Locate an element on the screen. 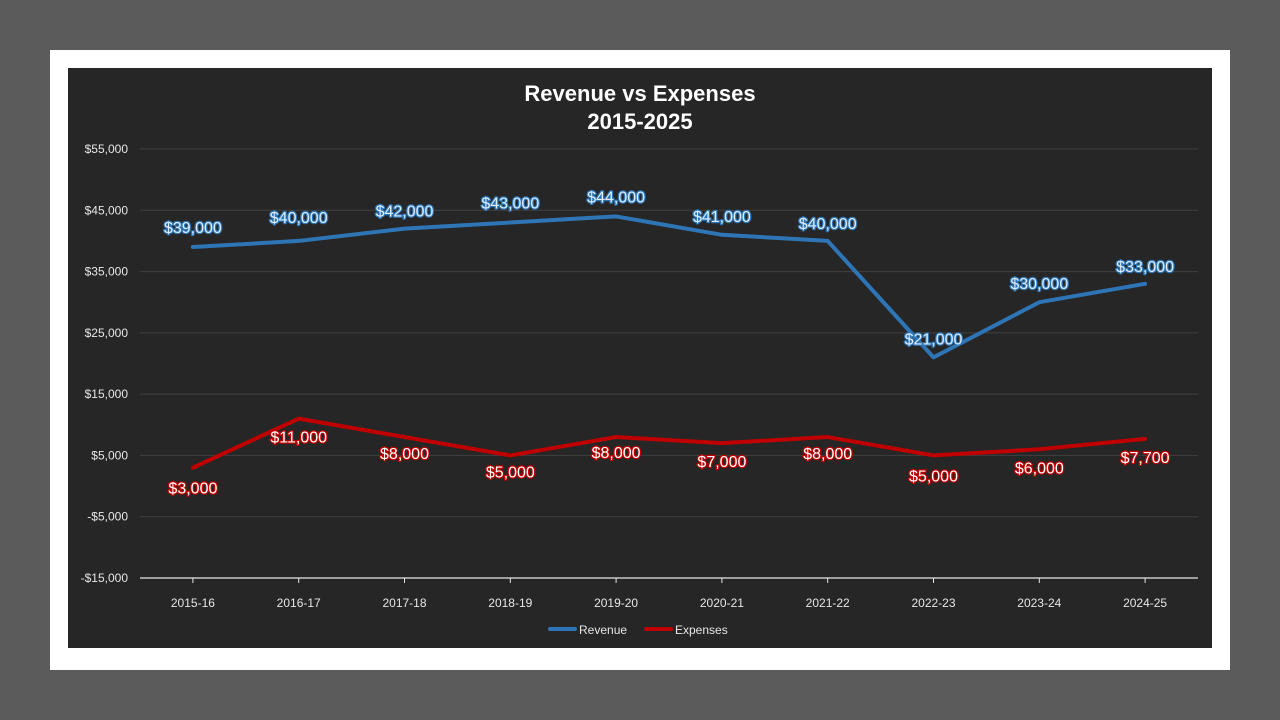 The height and width of the screenshot is (720, 1280). data-label: $7,700 is located at coordinates (1145, 458).